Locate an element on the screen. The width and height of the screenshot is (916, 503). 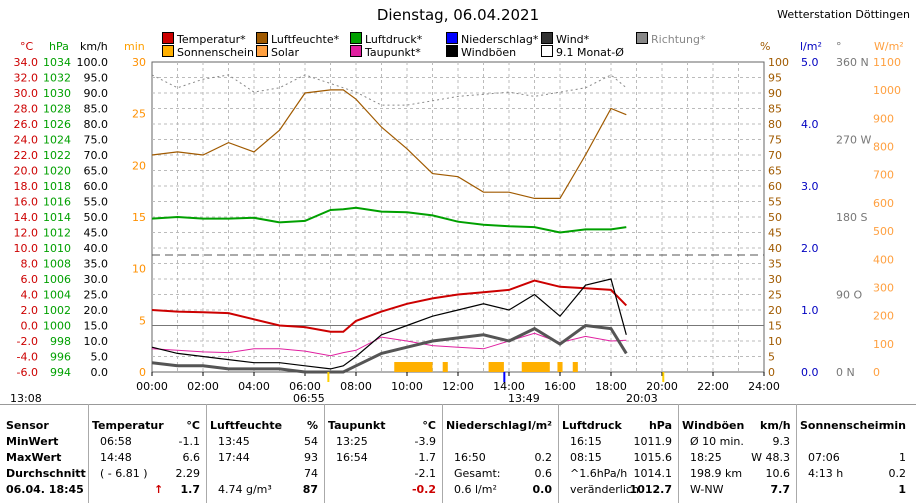
x-tick-label: 24:00 is located at coordinates (764, 386).